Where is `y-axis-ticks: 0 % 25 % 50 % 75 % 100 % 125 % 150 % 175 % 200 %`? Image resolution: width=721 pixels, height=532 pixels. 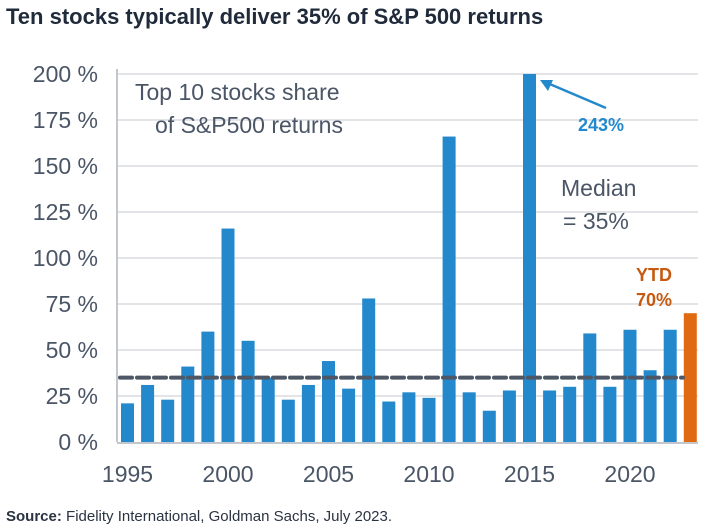 y-axis-ticks: 0 % 25 % 50 % 75 % 100 % 125 % 150 % 175 % 200 % is located at coordinates (65, 258).